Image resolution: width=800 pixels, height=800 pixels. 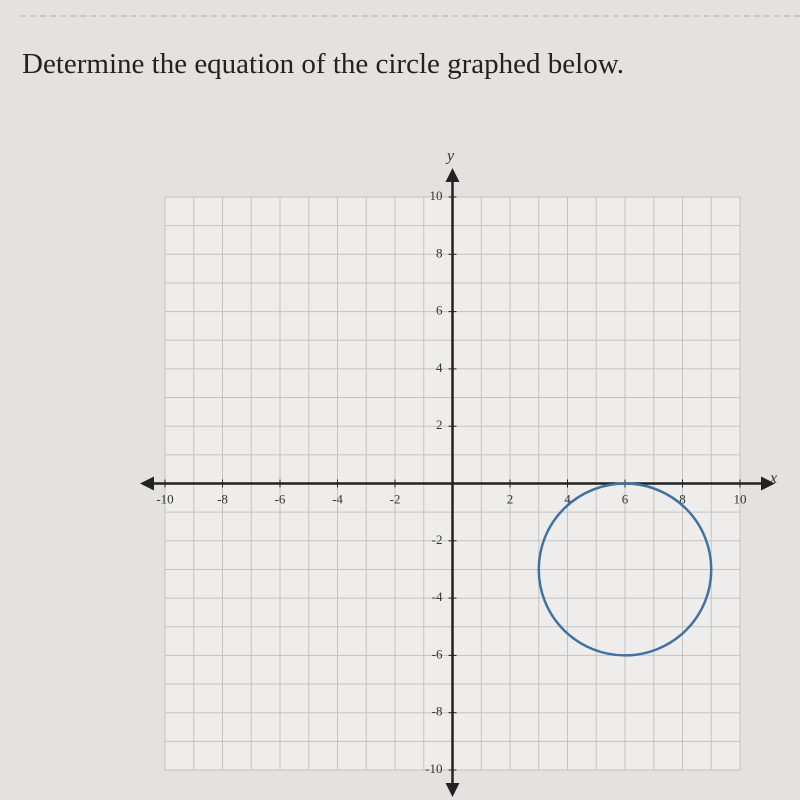 What do you see at coordinates (625, 569) in the screenshot?
I see `circle` at bounding box center [625, 569].